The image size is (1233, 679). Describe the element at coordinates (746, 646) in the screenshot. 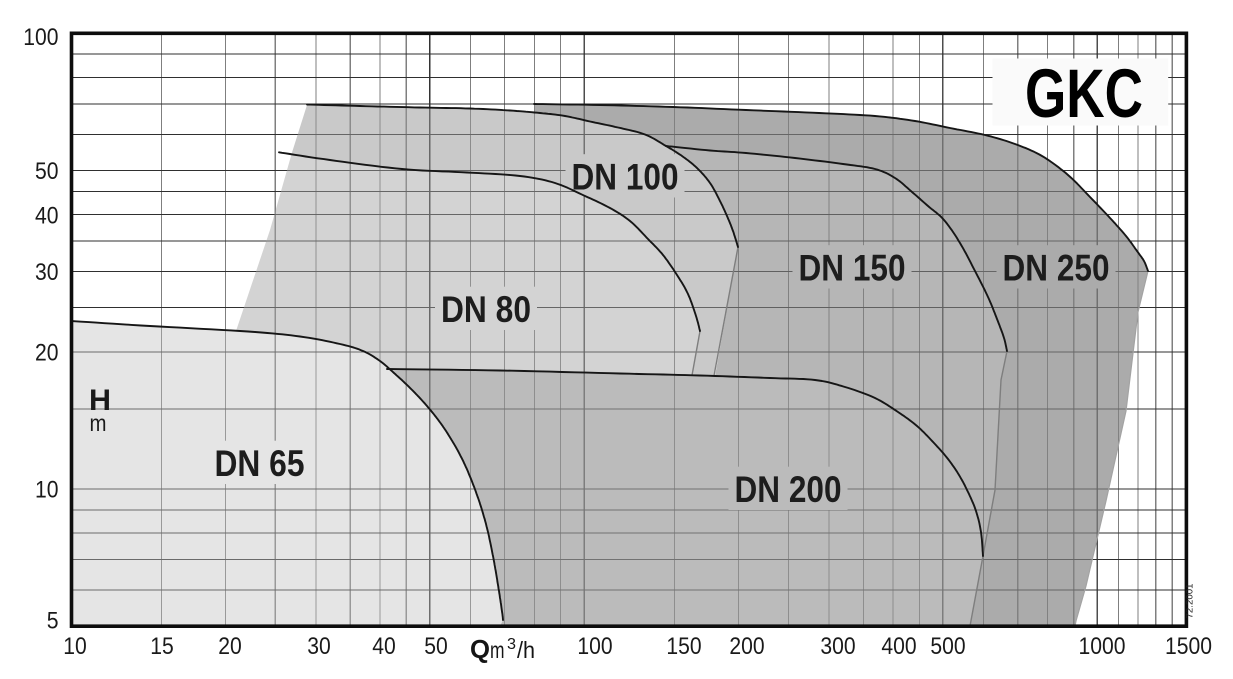

I see `svg-text: 200` at that location.